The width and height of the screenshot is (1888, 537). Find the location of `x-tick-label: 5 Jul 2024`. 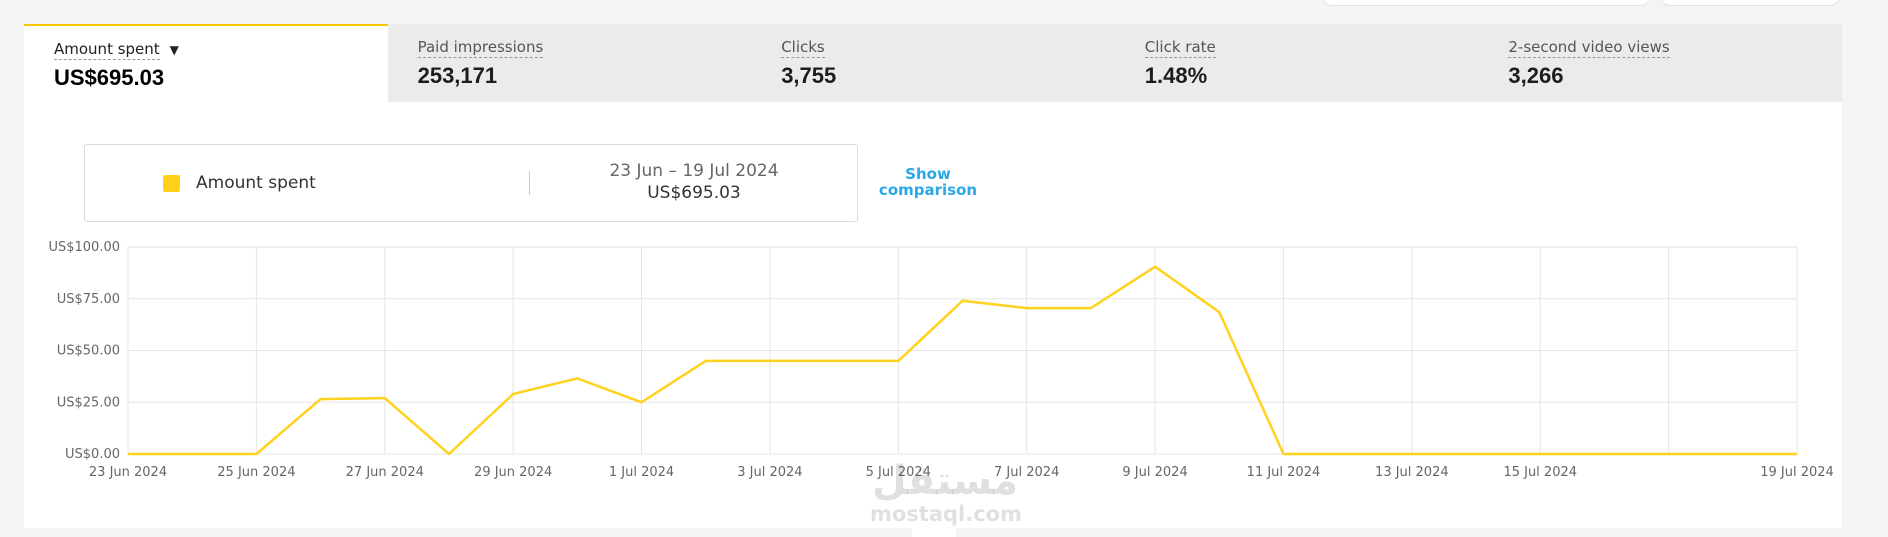

x-tick-label: 5 Jul 2024 is located at coordinates (898, 472).